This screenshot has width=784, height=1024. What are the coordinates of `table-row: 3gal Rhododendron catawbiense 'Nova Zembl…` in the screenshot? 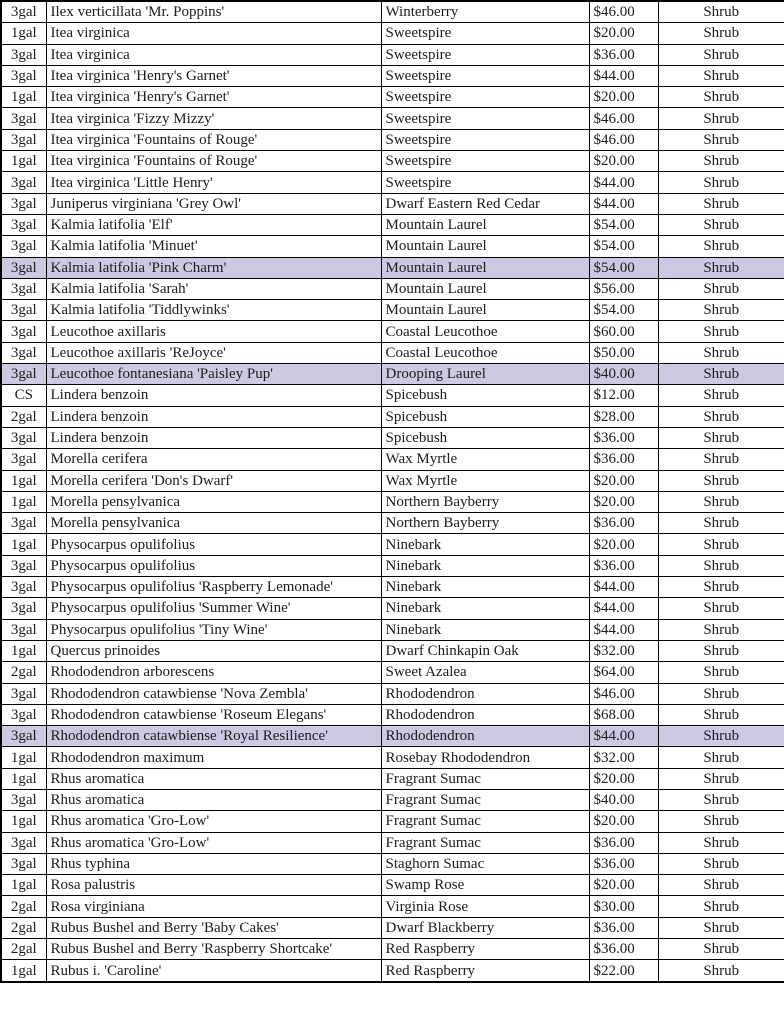 It's located at (392, 693).